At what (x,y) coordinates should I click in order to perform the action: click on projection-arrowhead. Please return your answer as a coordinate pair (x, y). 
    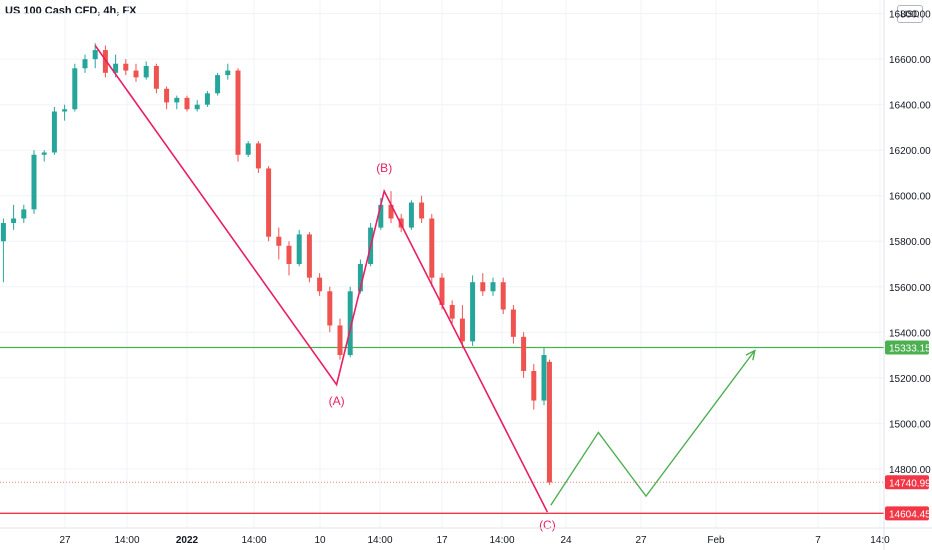
    Looking at the image, I should click on (750, 355).